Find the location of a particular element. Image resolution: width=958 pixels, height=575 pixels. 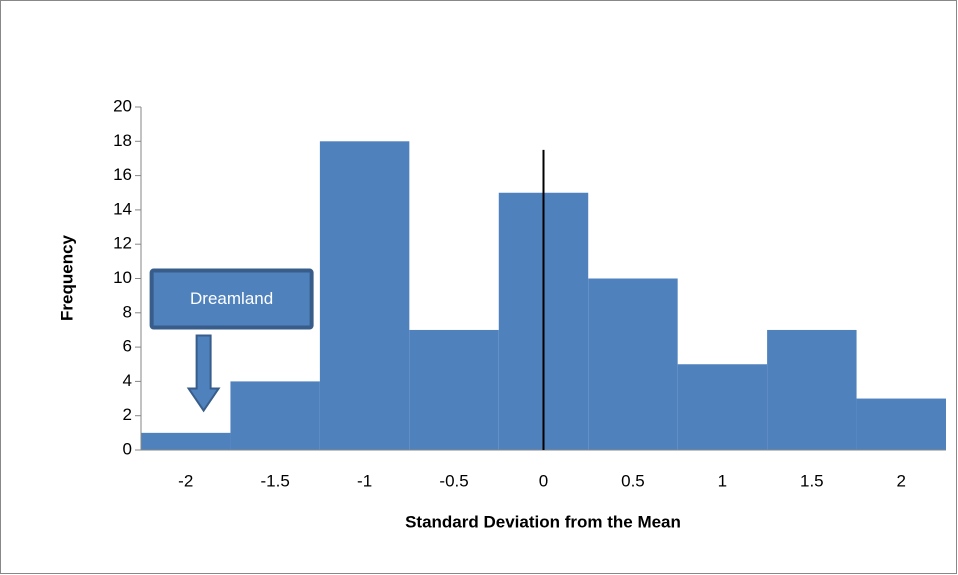

y-tick-label: 18 is located at coordinates (122, 140).